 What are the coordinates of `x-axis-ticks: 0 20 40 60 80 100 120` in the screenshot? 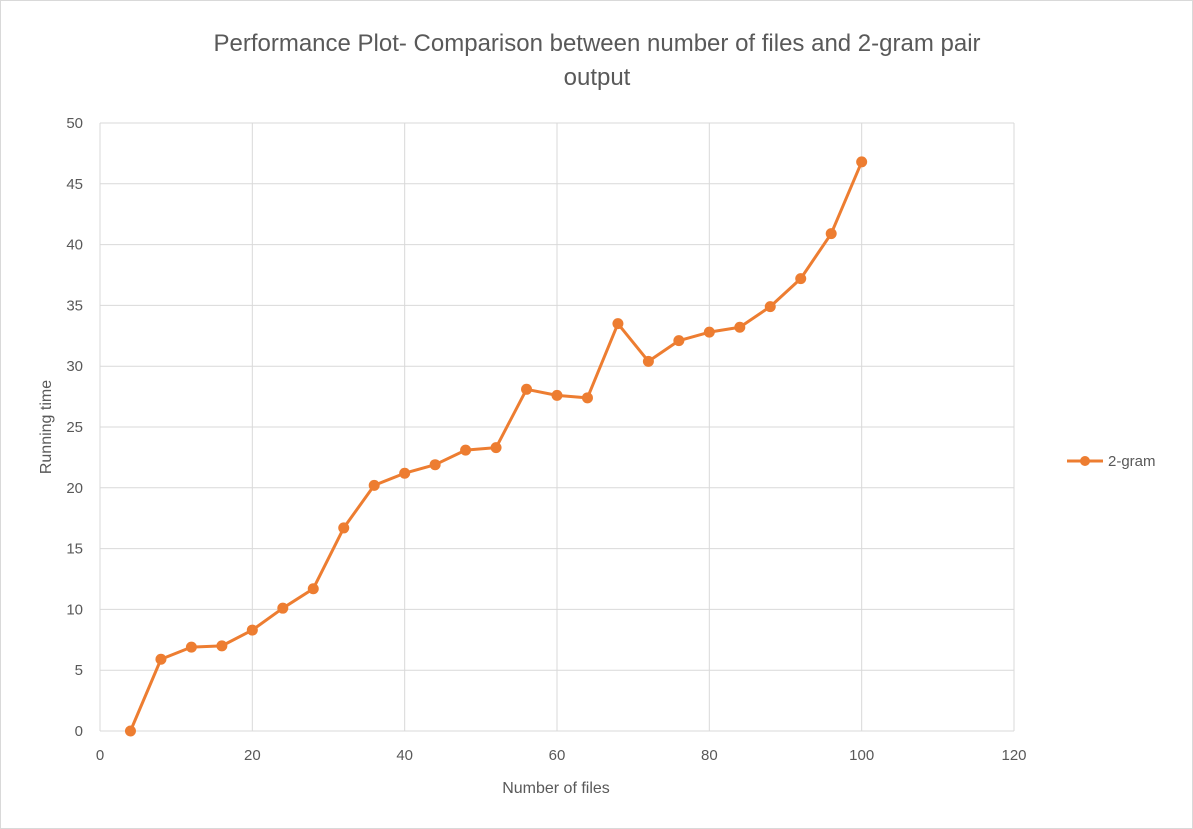 It's located at (561, 755).